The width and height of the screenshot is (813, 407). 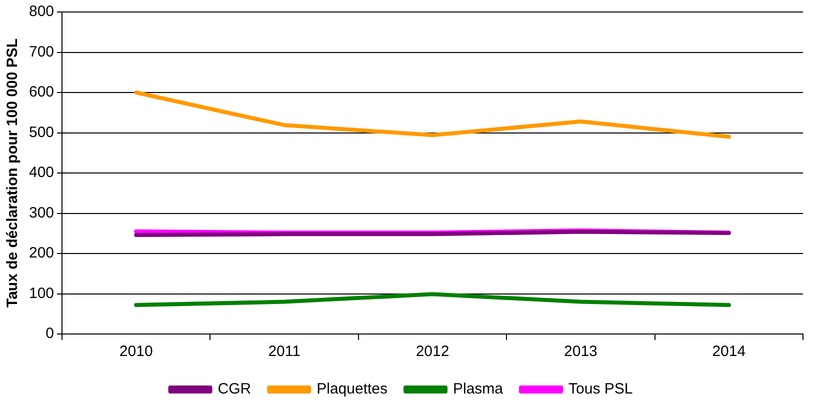 What do you see at coordinates (50, 333) in the screenshot?
I see `y-tick-label: 0` at bounding box center [50, 333].